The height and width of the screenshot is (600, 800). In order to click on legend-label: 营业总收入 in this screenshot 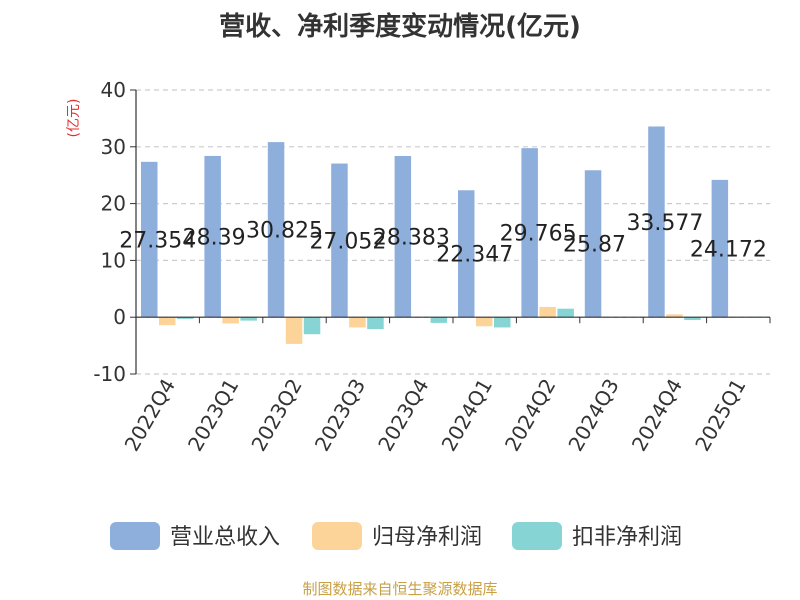, I will do `click(225, 537)`.